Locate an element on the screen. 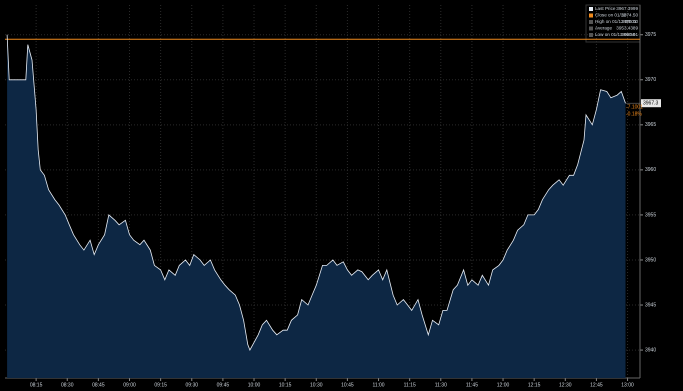 This screenshot has height=391, width=683. x-tick-label: 11:45 is located at coordinates (472, 385).